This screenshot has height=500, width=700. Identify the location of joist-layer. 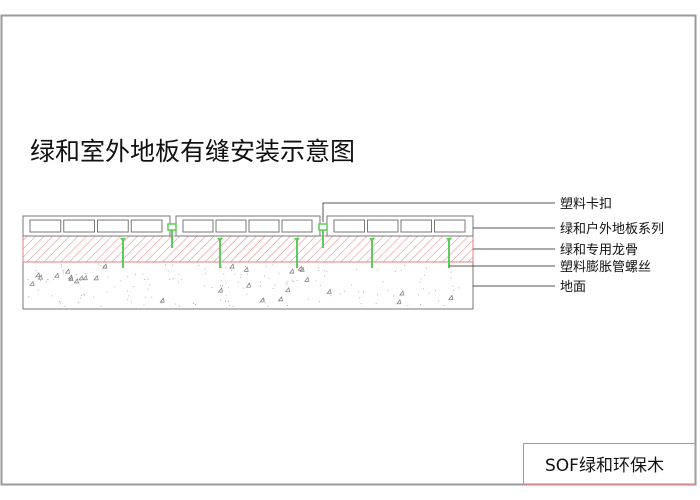
(248, 249).